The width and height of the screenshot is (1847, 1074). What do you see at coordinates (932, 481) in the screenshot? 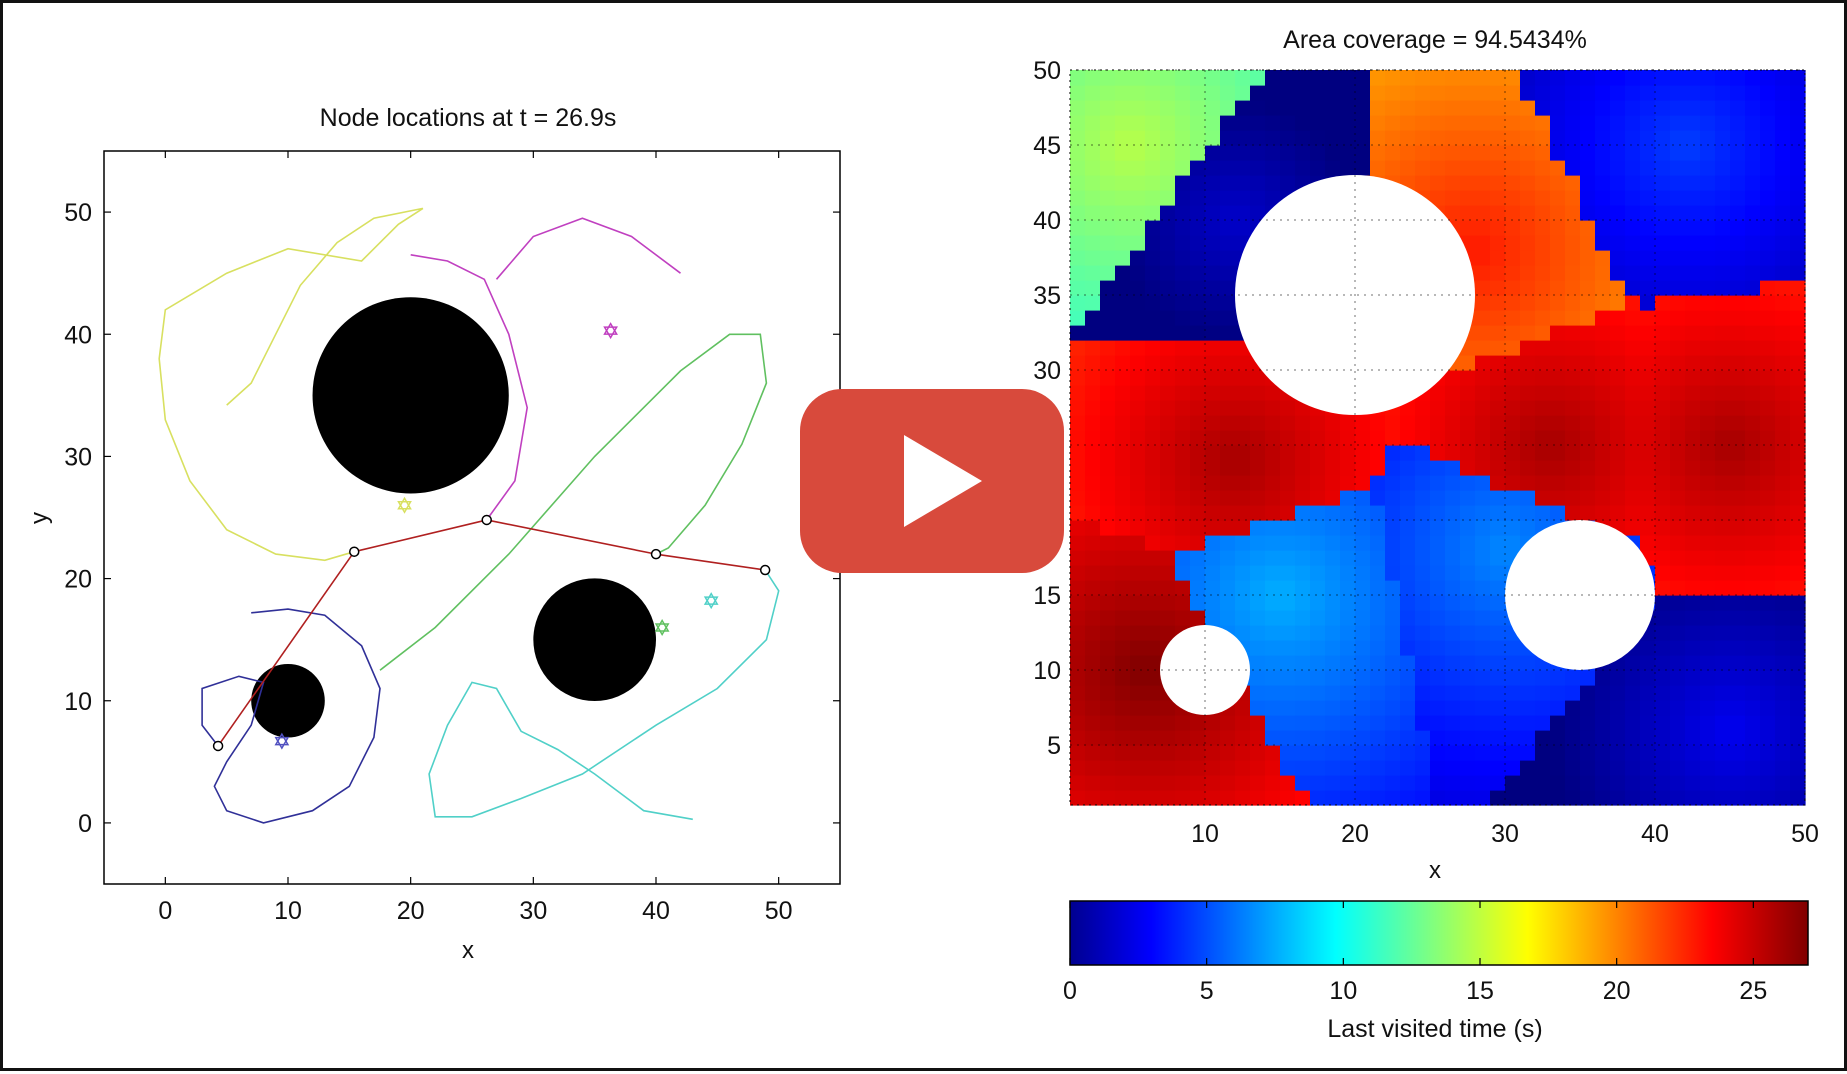
I see `play-button` at bounding box center [932, 481].